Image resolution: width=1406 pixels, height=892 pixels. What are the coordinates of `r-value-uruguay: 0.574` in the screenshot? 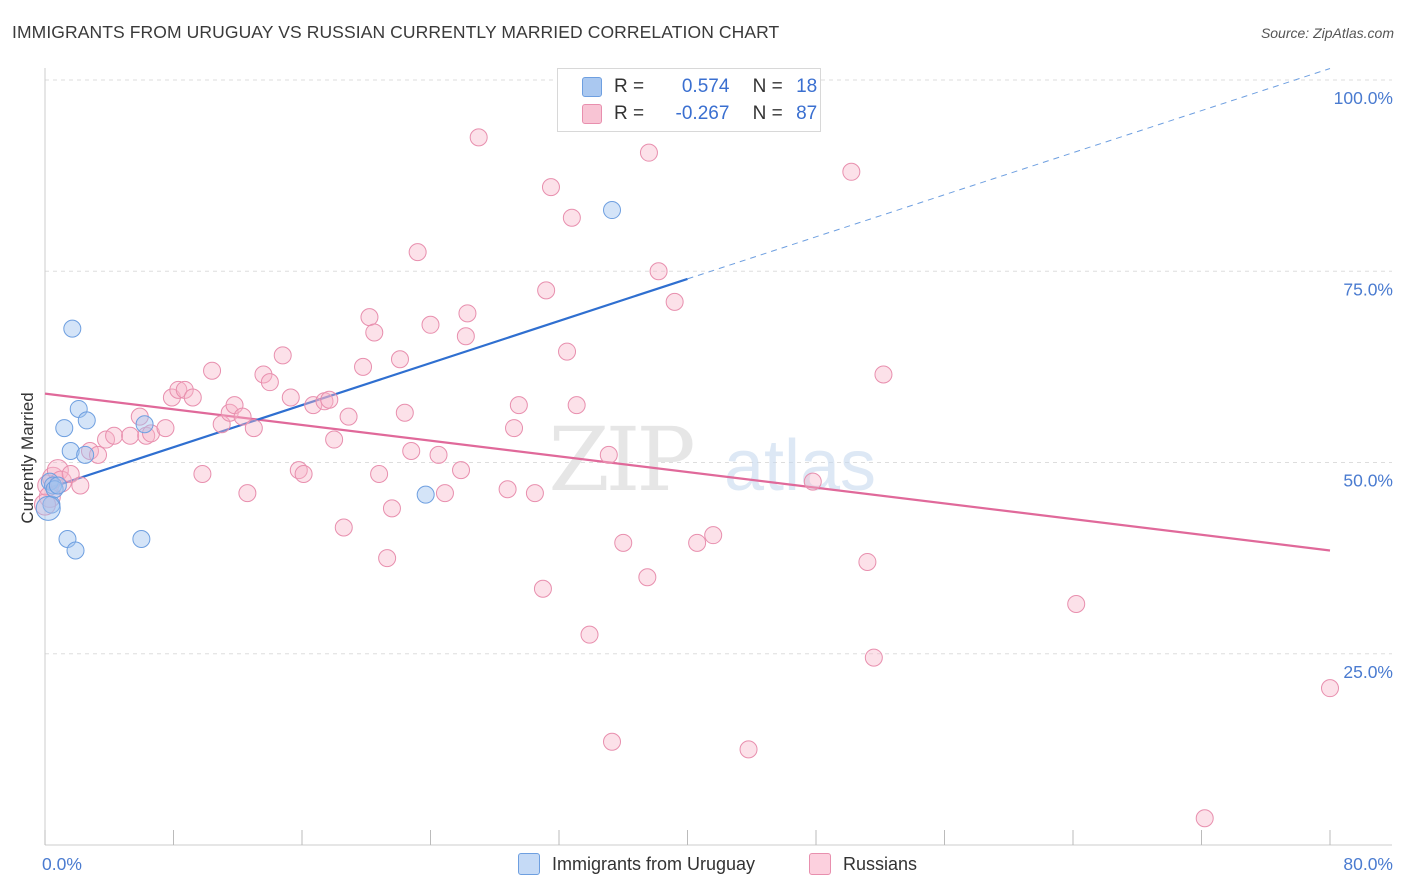 It's located at (705, 86).